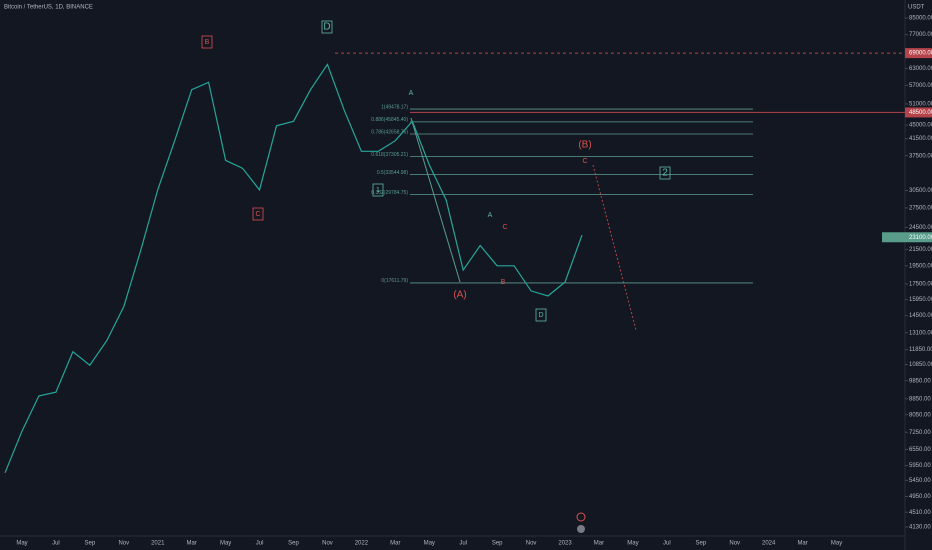  What do you see at coordinates (920, 105) in the screenshot?
I see `y-tick-label: 51000.00` at bounding box center [920, 105].